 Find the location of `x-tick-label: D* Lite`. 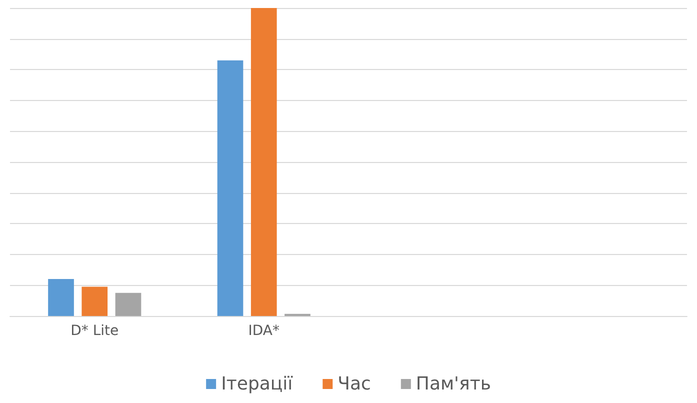

x-tick-label: D* Lite is located at coordinates (94, 331).